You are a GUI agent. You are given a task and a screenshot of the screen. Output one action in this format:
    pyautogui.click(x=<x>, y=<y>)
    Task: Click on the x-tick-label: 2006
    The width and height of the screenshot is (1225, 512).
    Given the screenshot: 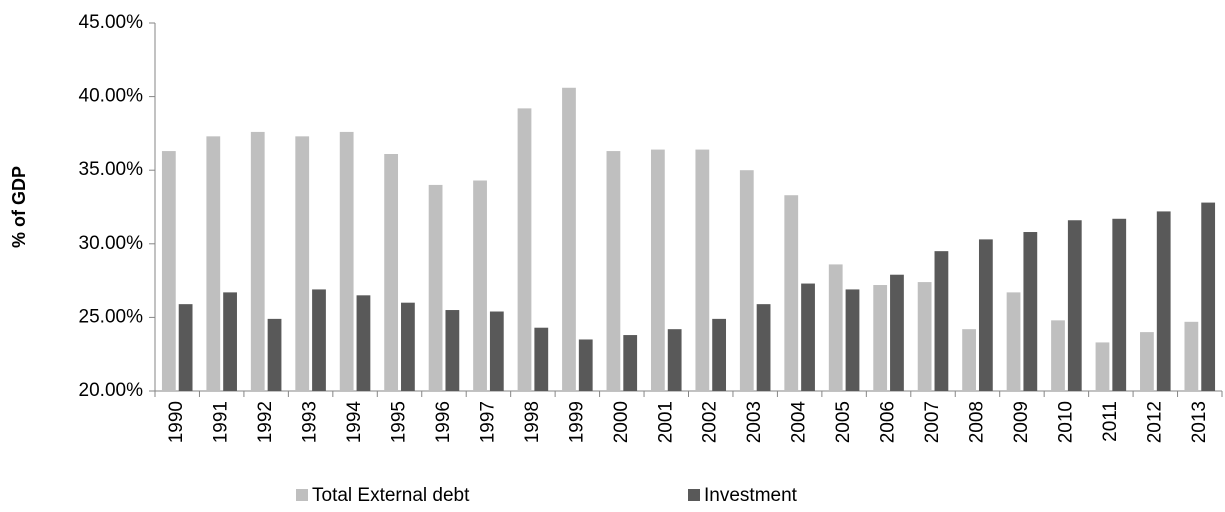 What is the action you would take?
    pyautogui.click(x=888, y=422)
    